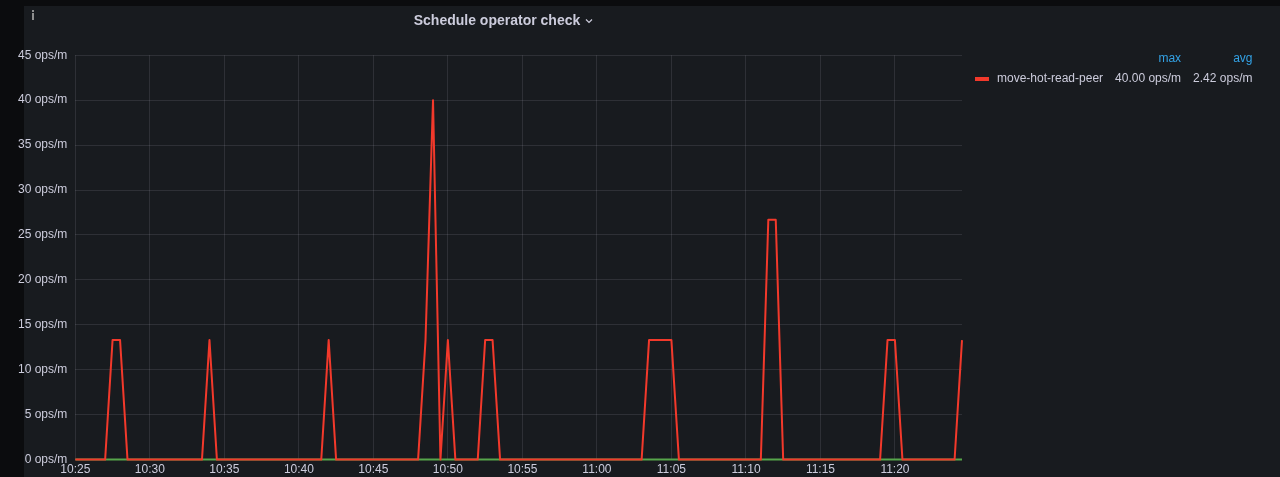  What do you see at coordinates (1223, 78) in the screenshot?
I see `text: 2.42 ops/m` at bounding box center [1223, 78].